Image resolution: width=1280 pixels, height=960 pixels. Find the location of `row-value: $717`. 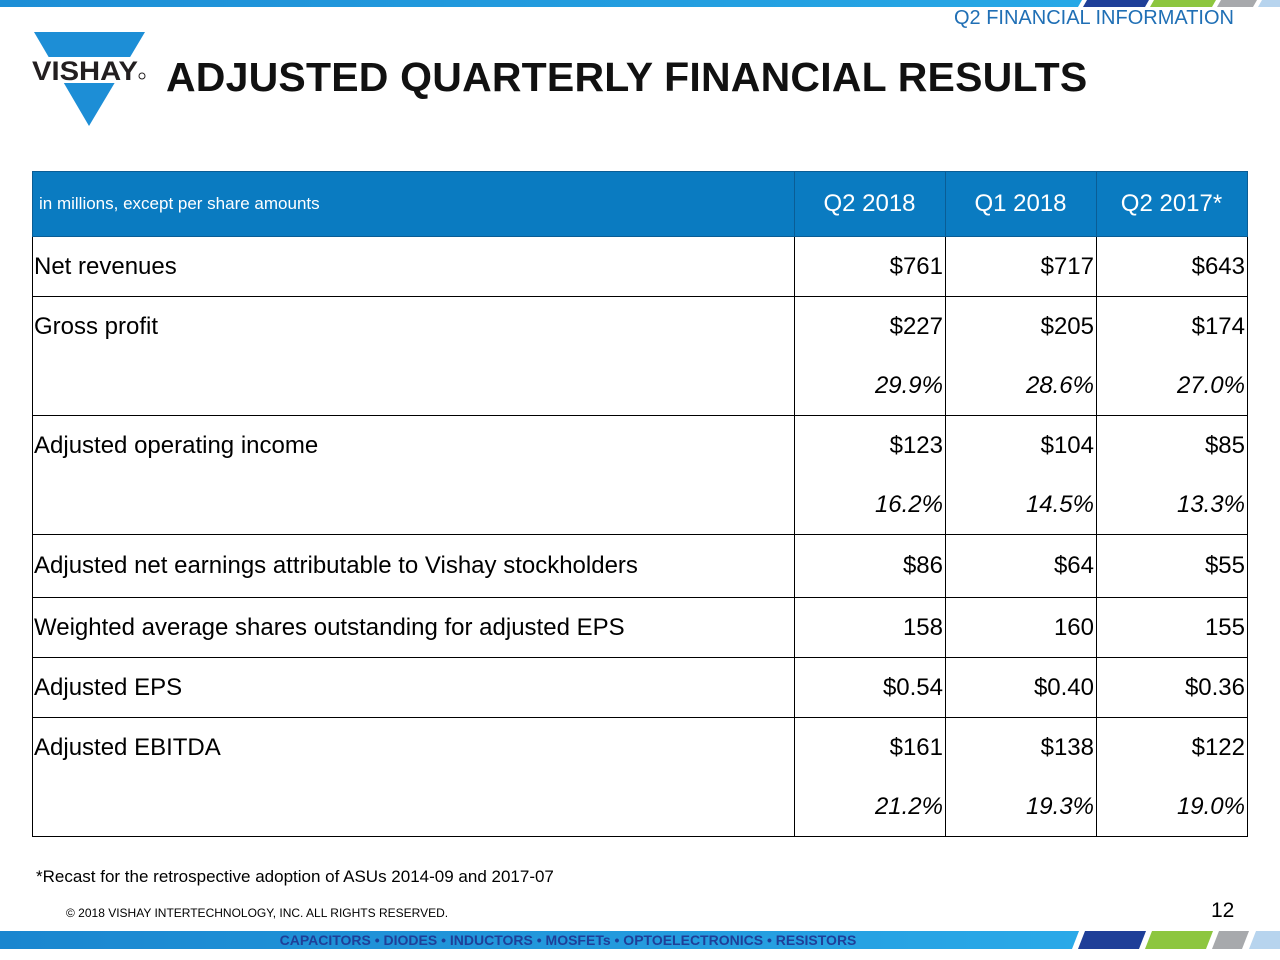

row-value: $717 is located at coordinates (1021, 266).